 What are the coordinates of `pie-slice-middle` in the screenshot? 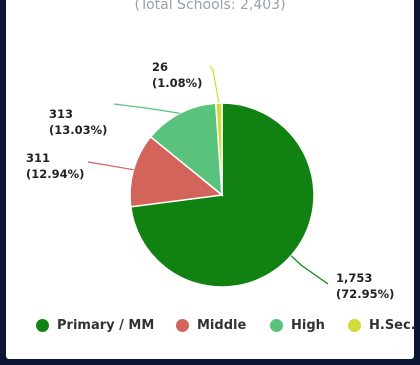 It's located at (176, 171).